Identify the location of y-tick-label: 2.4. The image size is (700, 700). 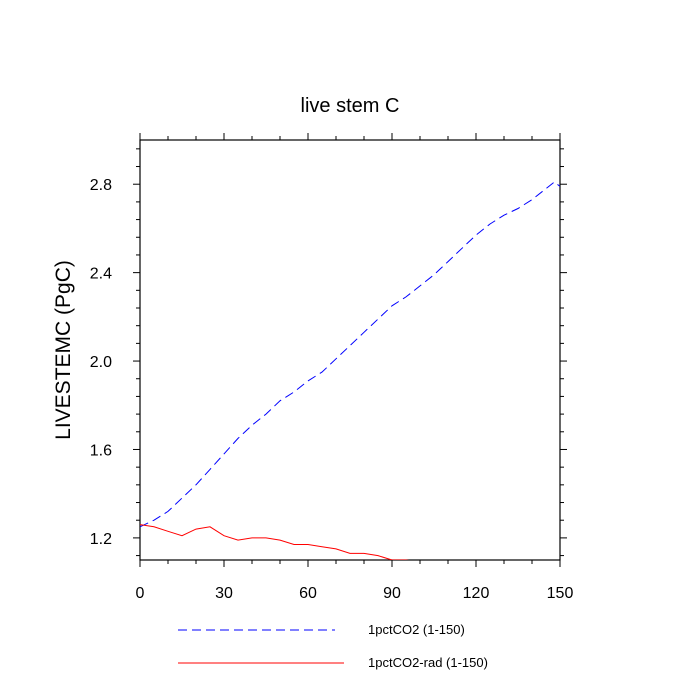
(101, 274).